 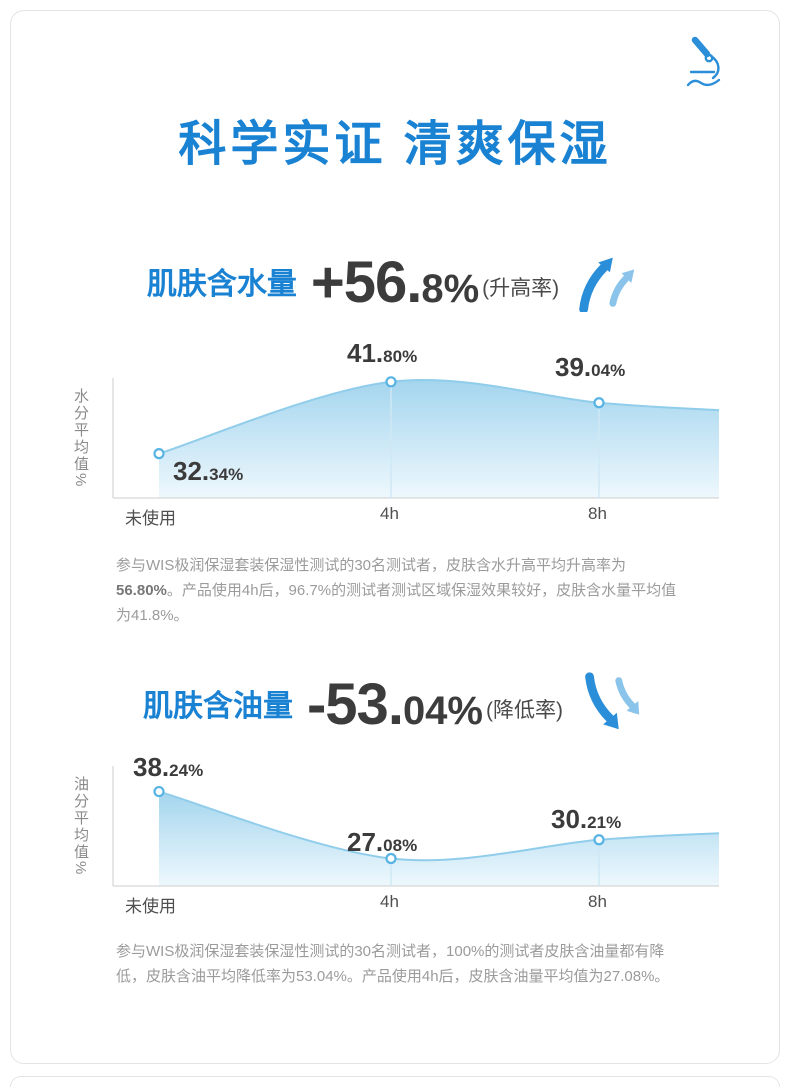 I want to click on moisture-value-main: +56., so click(x=366, y=283).